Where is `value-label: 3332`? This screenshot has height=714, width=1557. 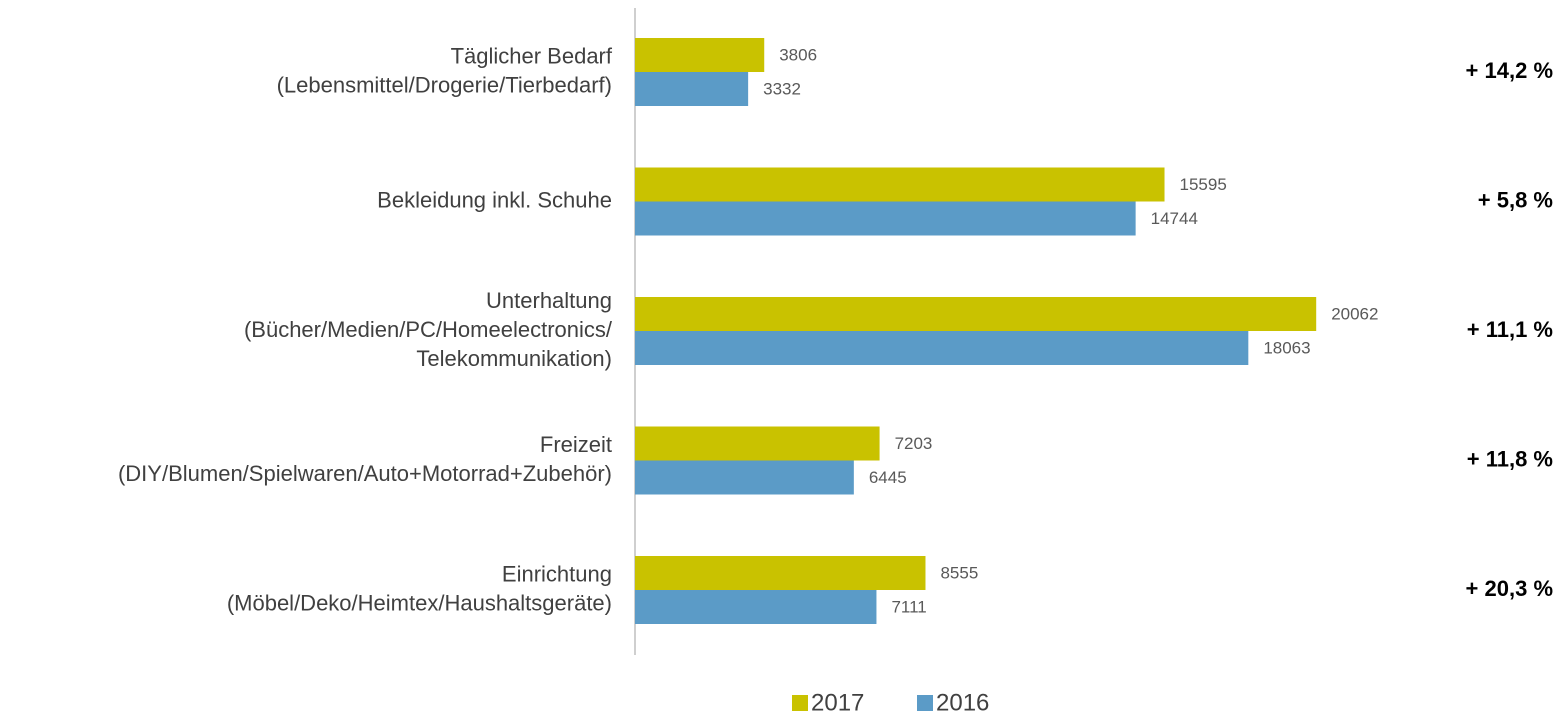
value-label: 3332 is located at coordinates (782, 88).